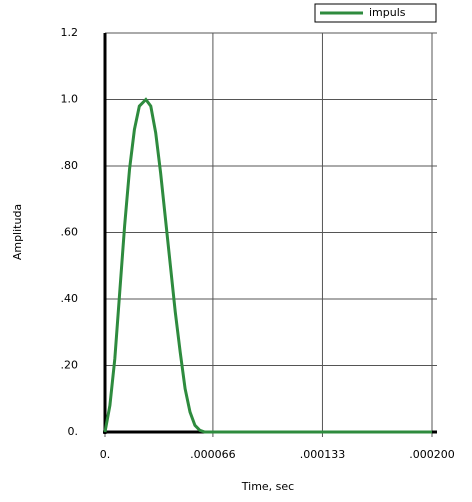 The width and height of the screenshot is (472, 502). Describe the element at coordinates (70, 165) in the screenshot. I see `y-tick-label: .80` at that location.